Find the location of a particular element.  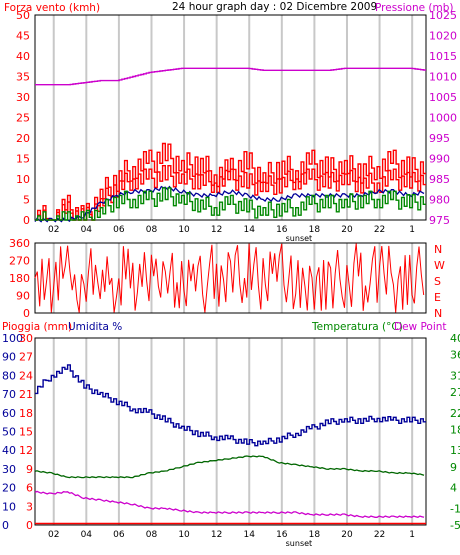

wind-series is located at coordinates (230, 193).